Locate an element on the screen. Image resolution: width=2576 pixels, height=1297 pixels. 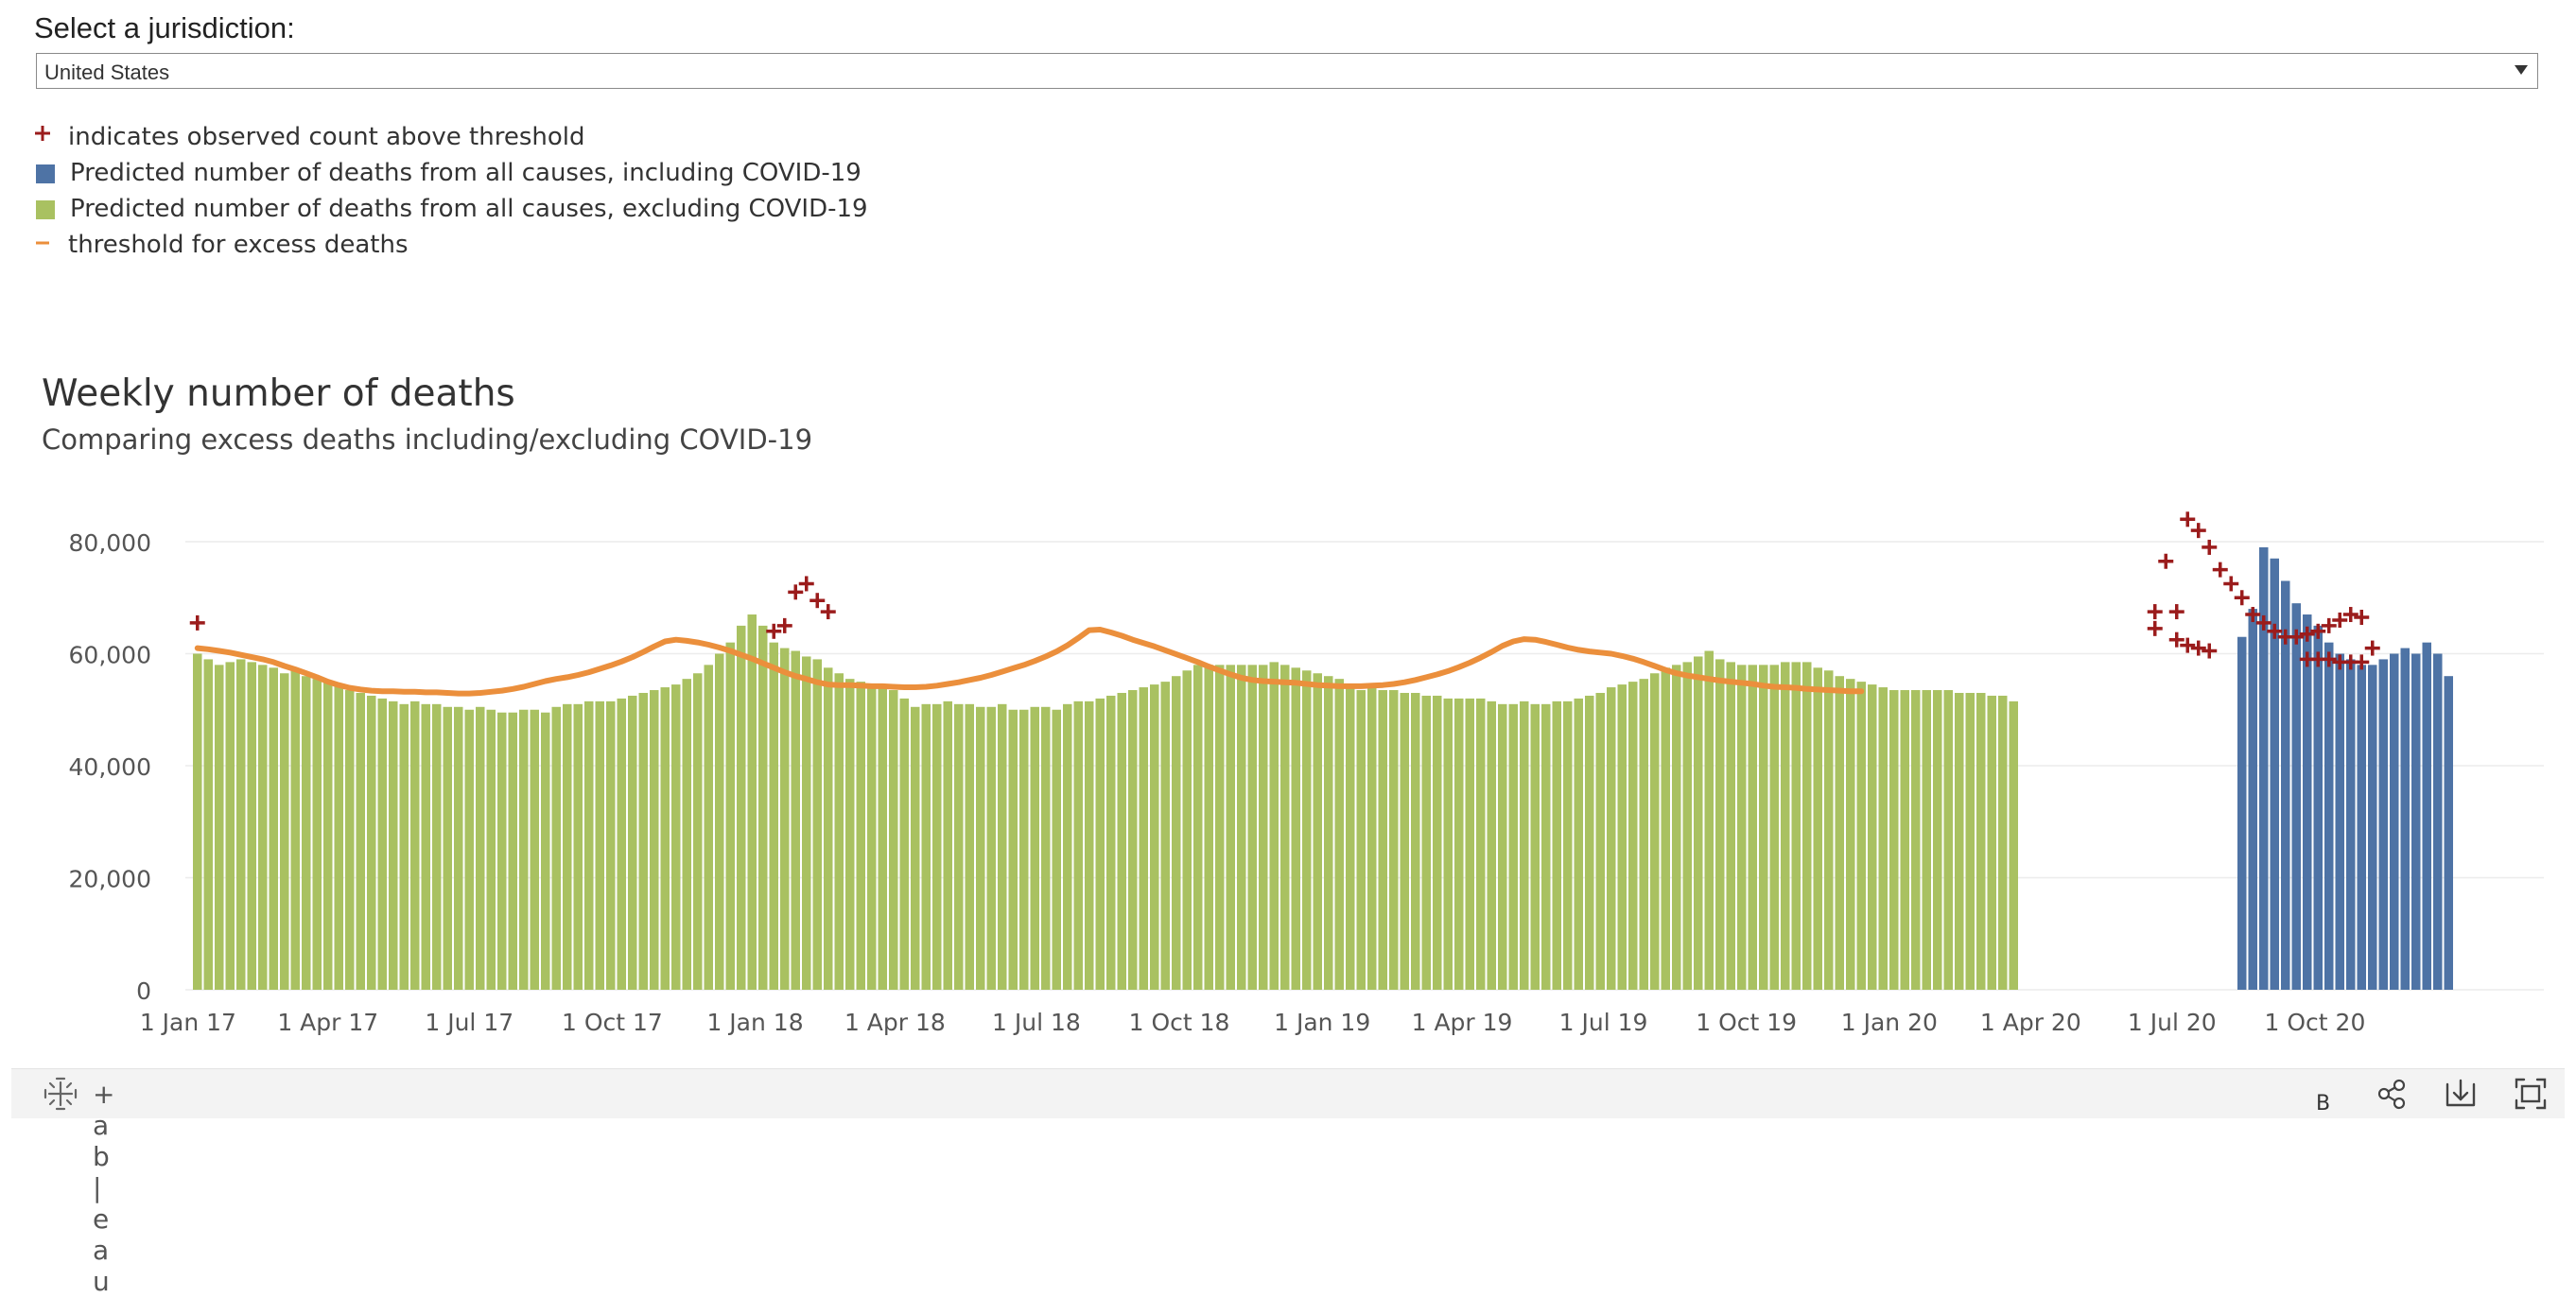
x-tick-label: 1 Oct 20 is located at coordinates (2315, 1022).